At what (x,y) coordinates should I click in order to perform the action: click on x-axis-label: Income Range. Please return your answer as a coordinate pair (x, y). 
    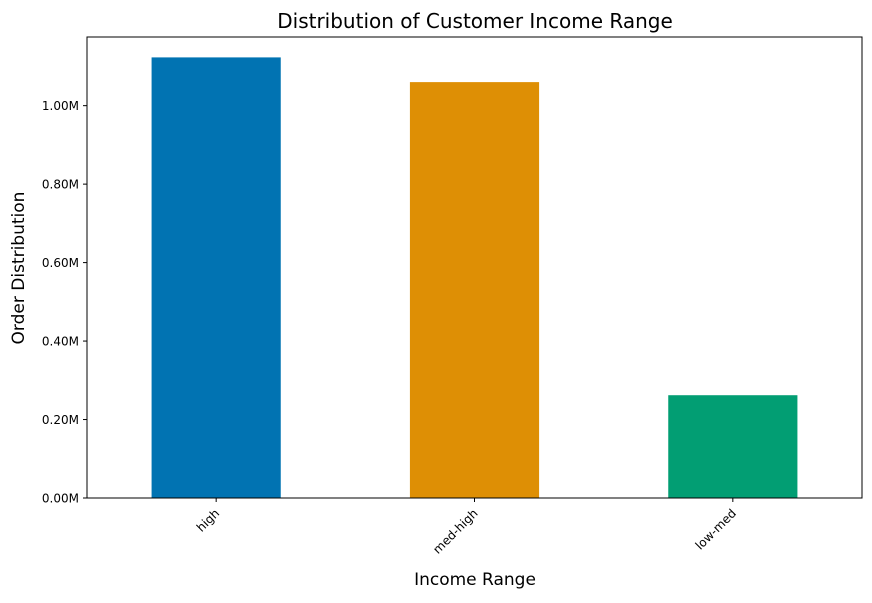
    Looking at the image, I should click on (475, 580).